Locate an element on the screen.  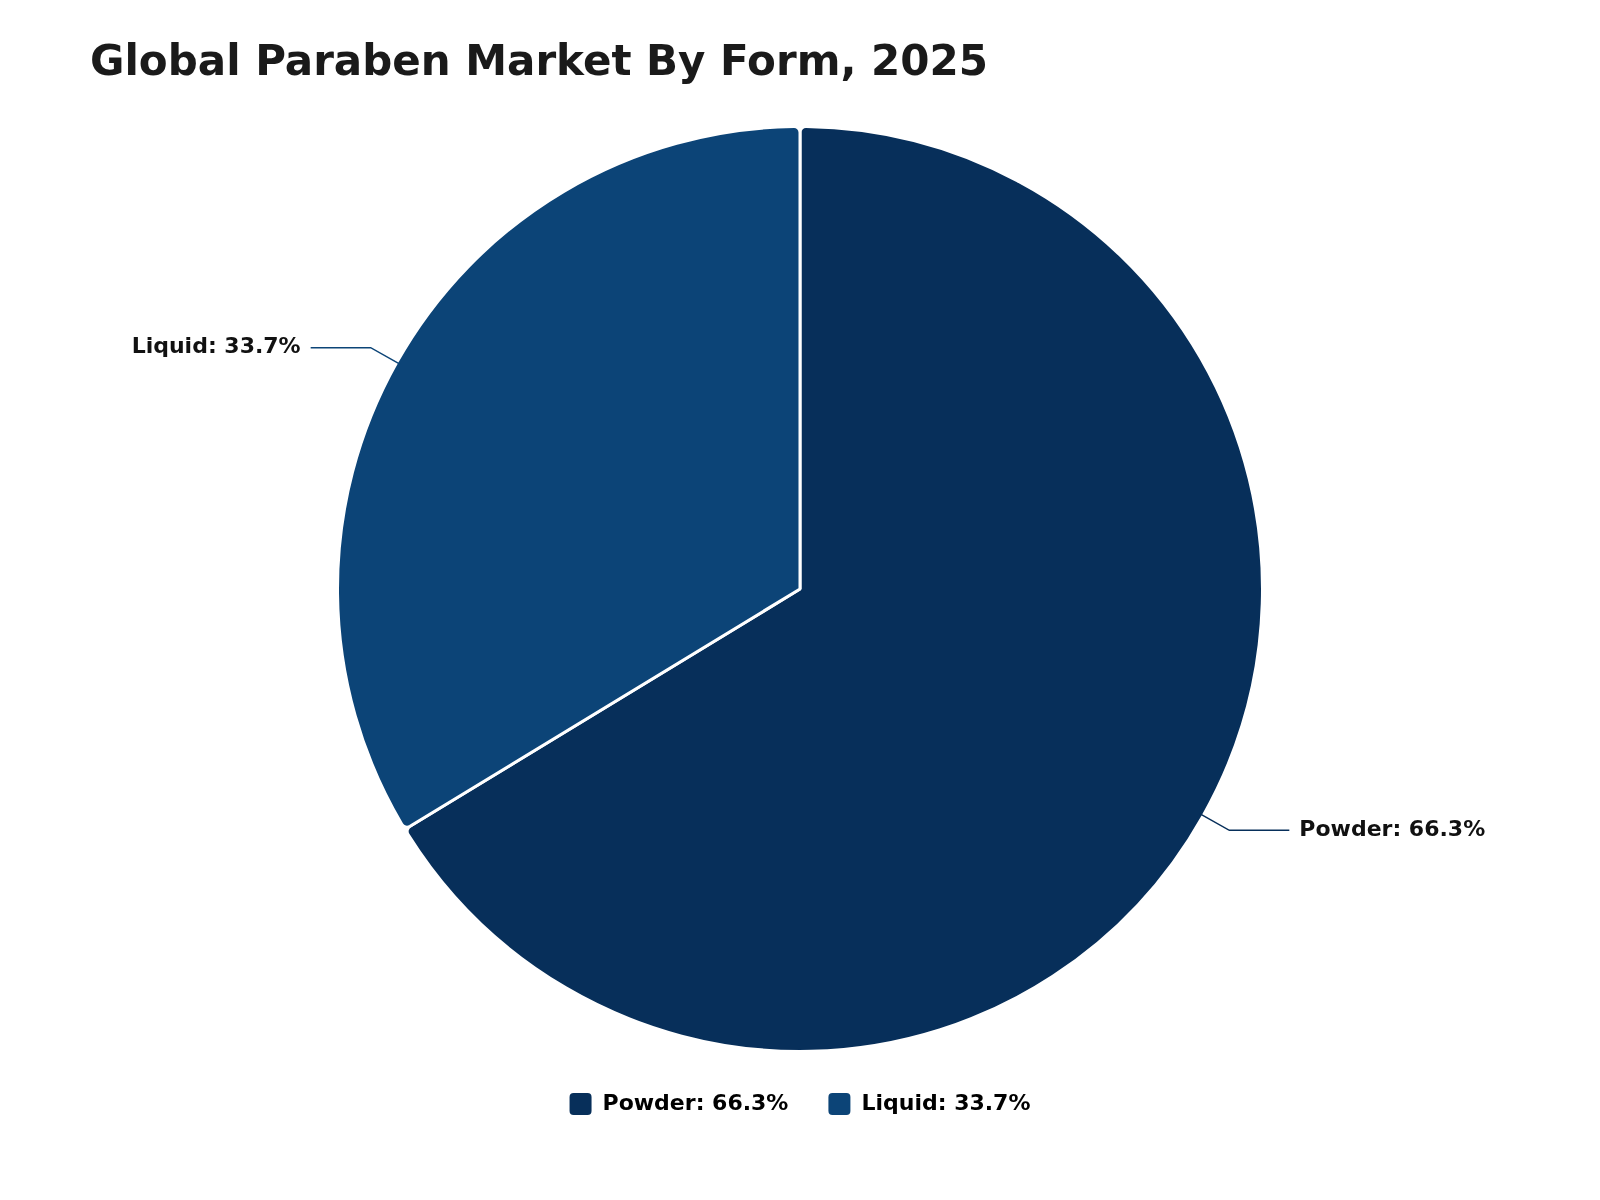
slice-label: Liquid: 33.7% is located at coordinates (216, 346).